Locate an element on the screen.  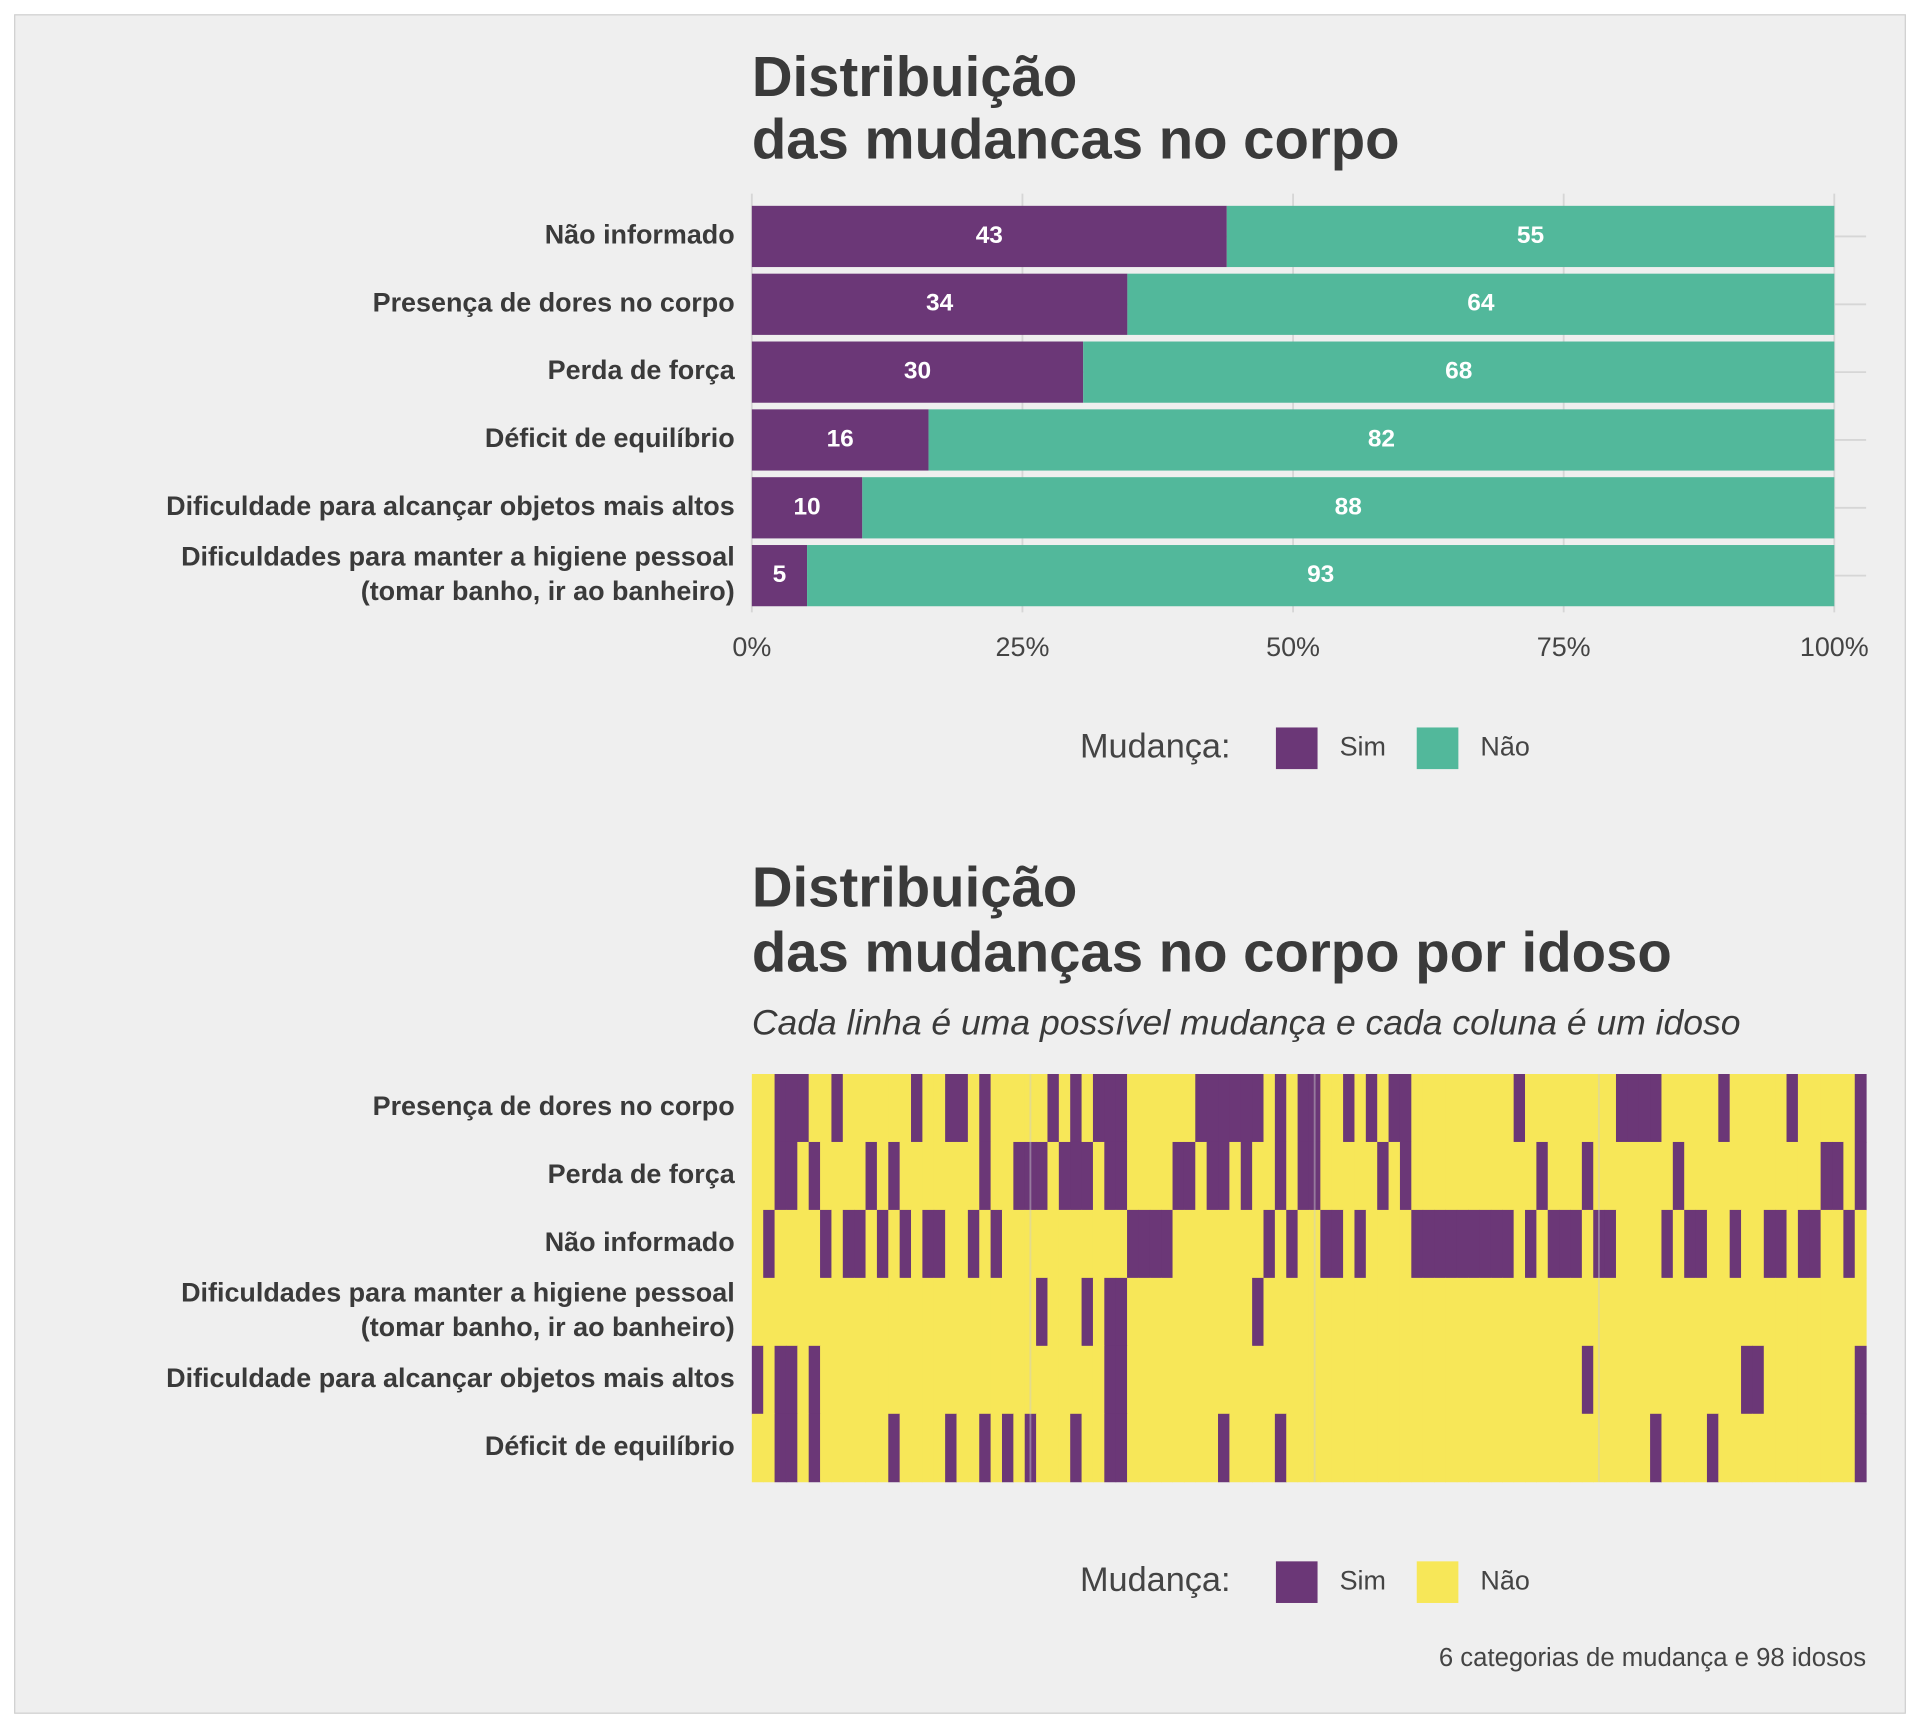
legend-label: Não is located at coordinates (1504, 746).